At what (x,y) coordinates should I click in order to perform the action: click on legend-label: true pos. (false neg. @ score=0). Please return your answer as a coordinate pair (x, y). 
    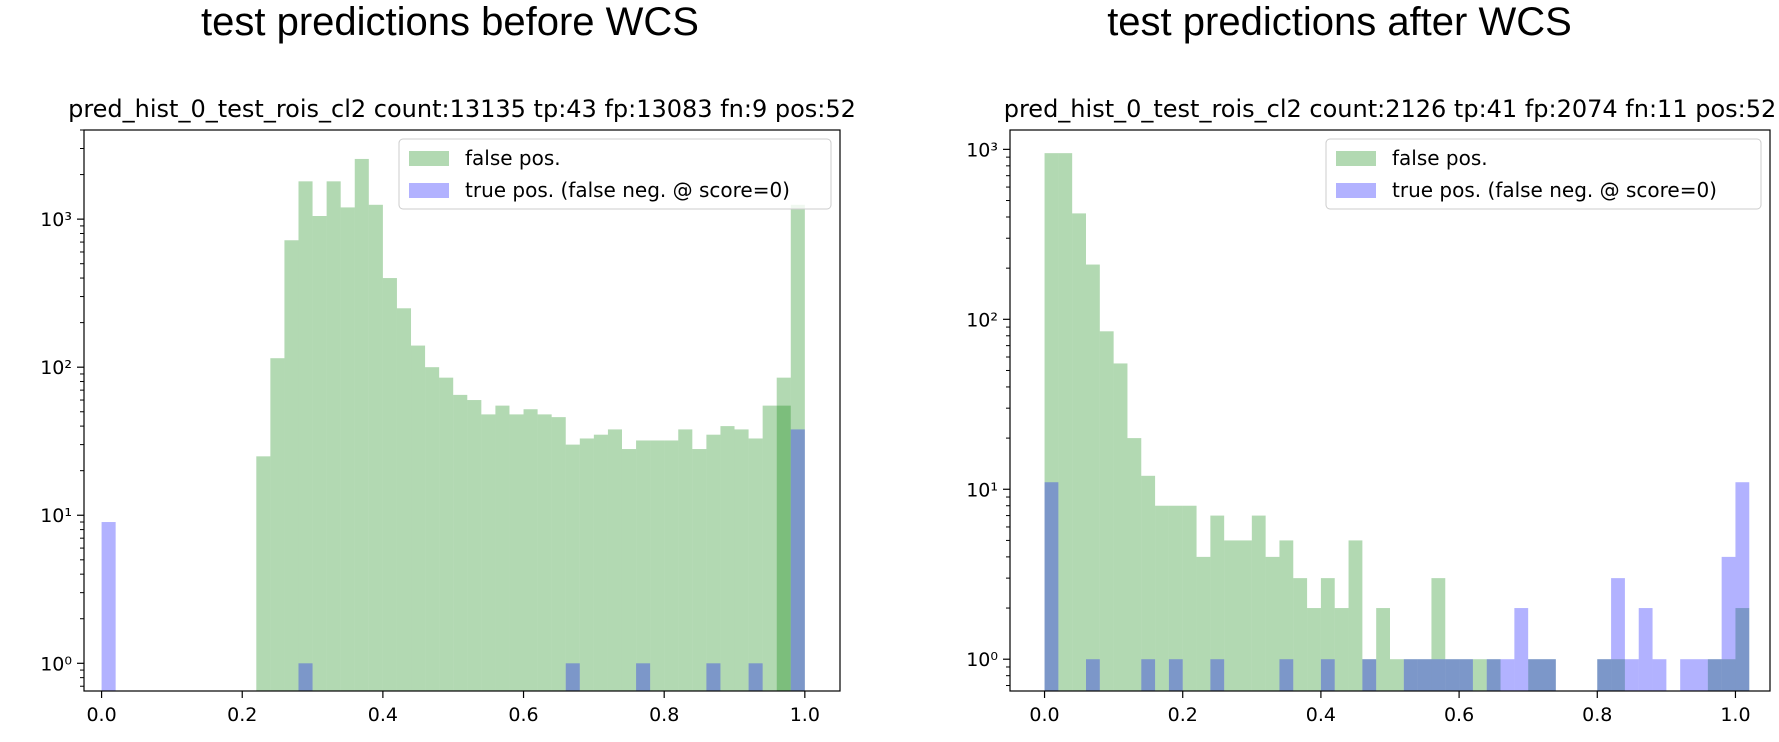
    Looking at the image, I should click on (1554, 190).